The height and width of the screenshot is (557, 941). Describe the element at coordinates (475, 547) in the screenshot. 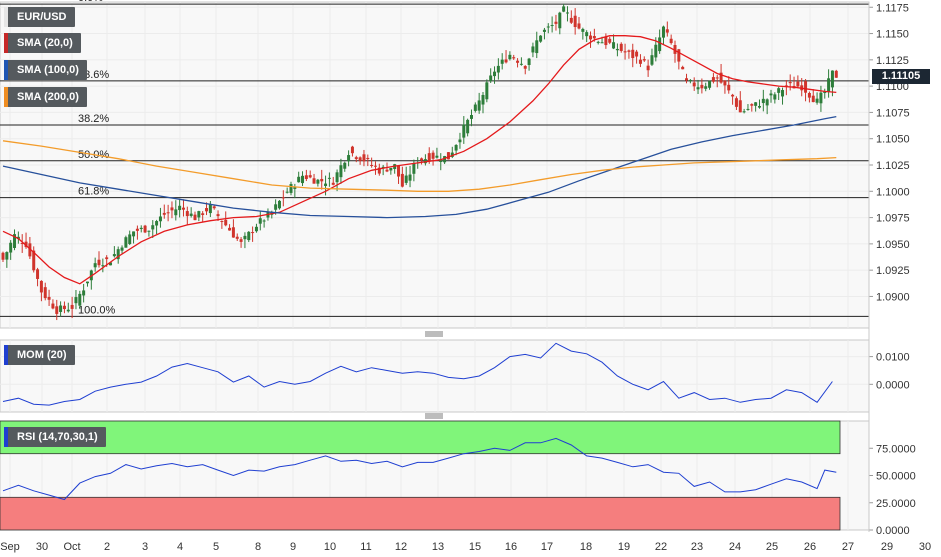

I see `x-tick-label: 15` at that location.